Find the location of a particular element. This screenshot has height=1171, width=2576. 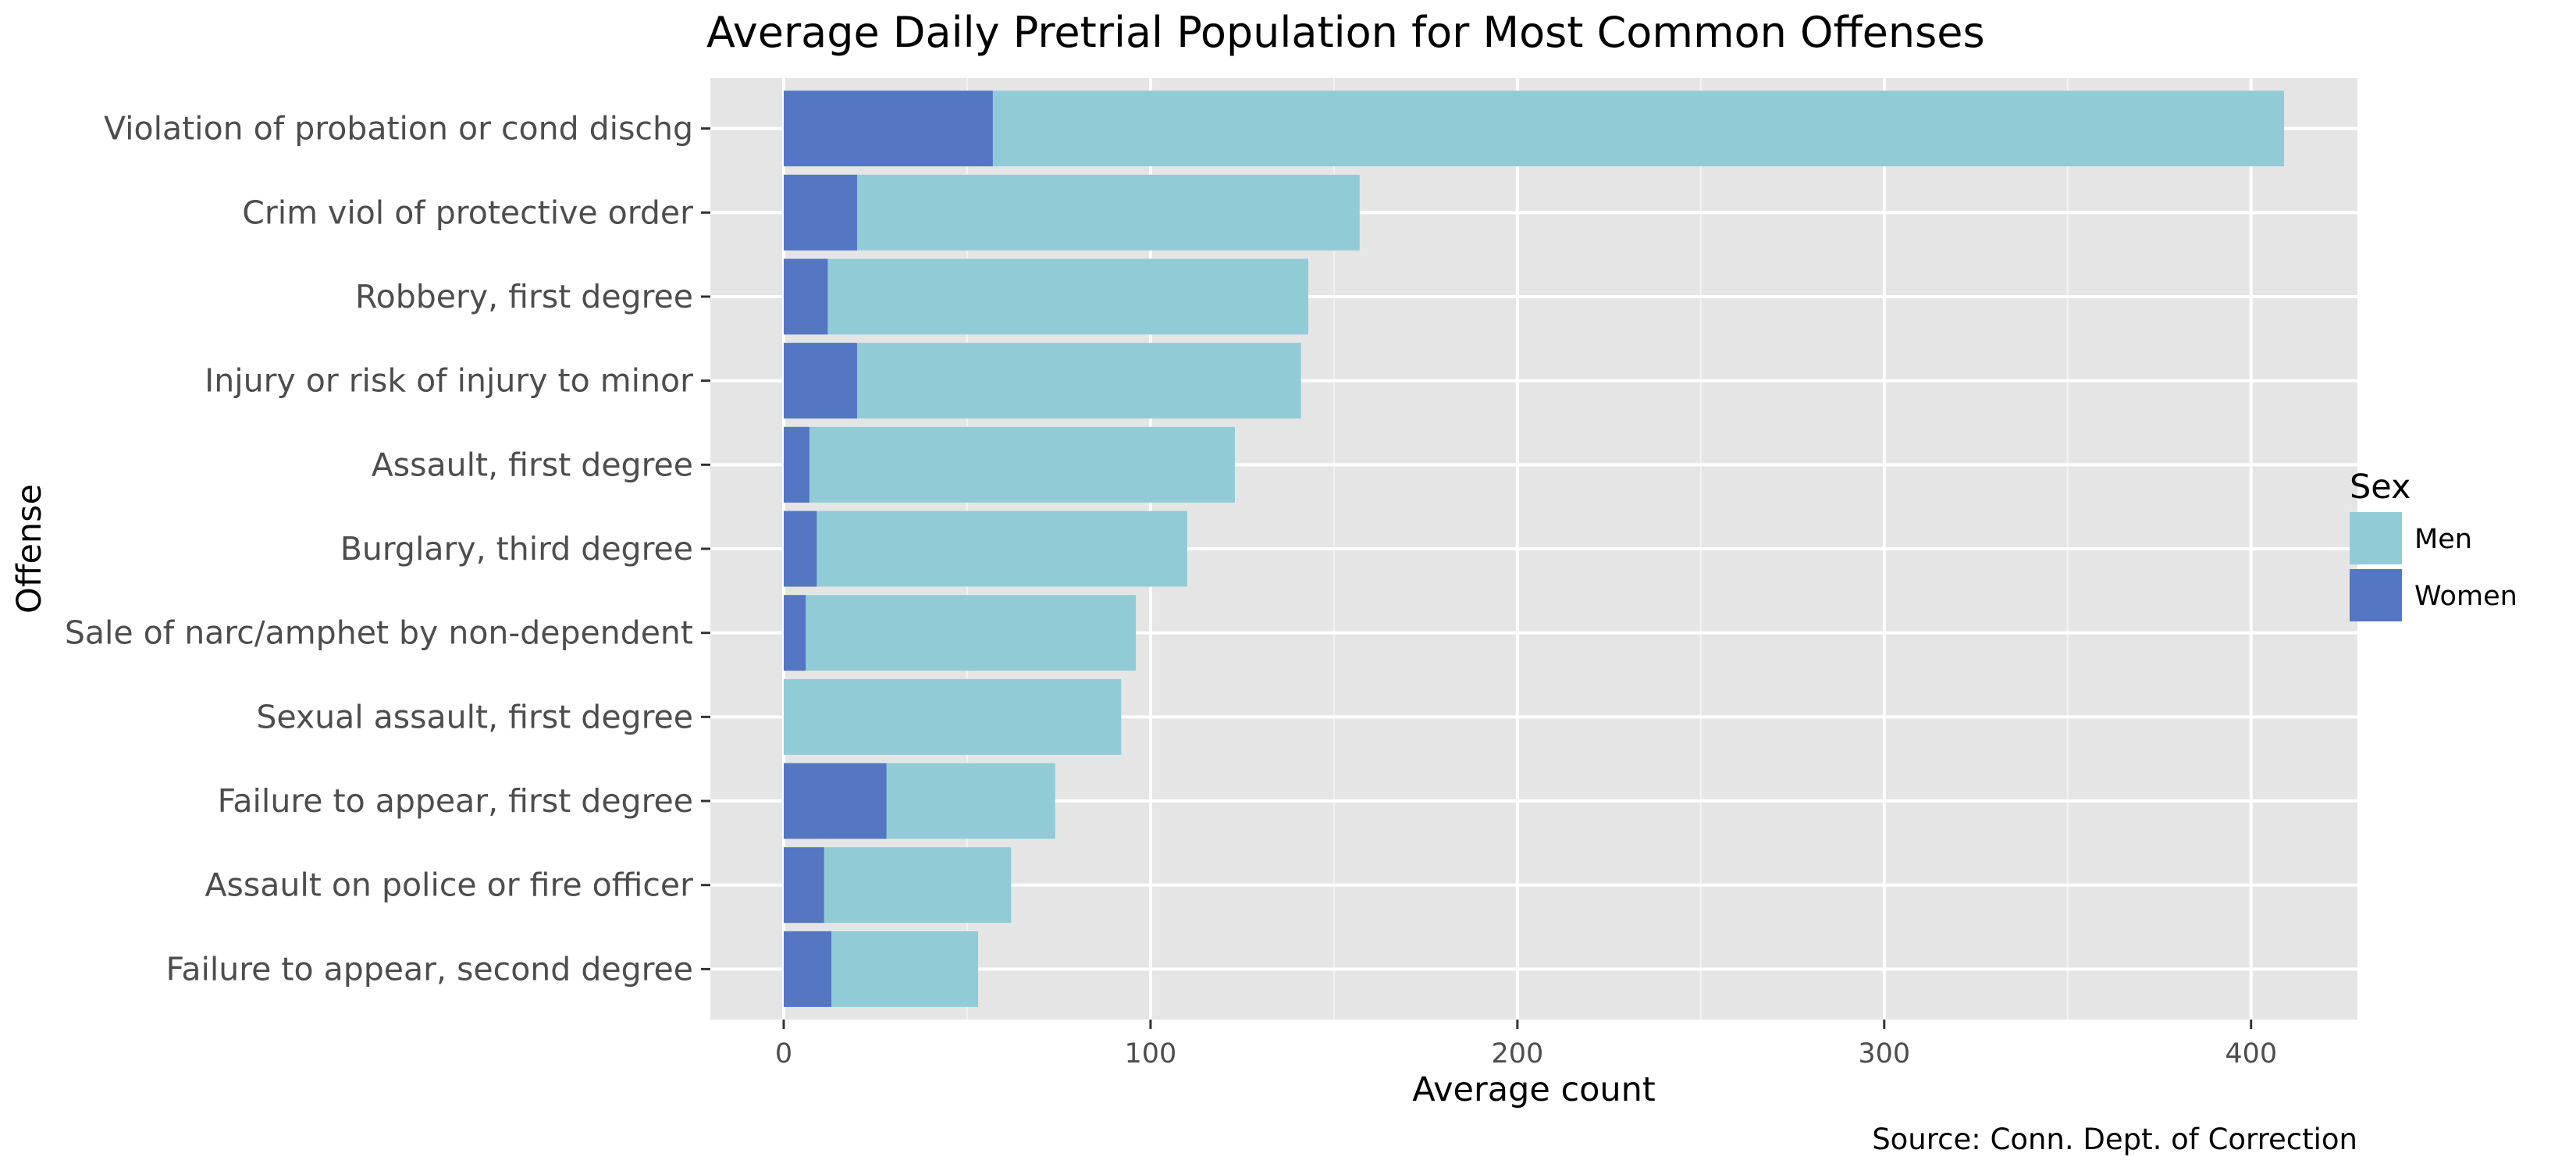

category-label: Injury or risk of injury to minor is located at coordinates (449, 381).